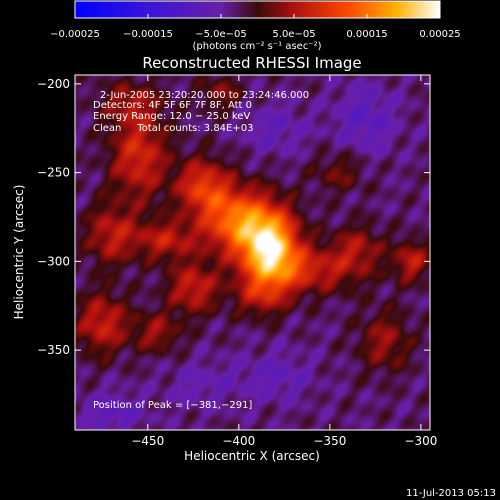 The width and height of the screenshot is (500, 500). Describe the element at coordinates (53, 261) in the screenshot. I see `y-tick-label: −300` at that location.